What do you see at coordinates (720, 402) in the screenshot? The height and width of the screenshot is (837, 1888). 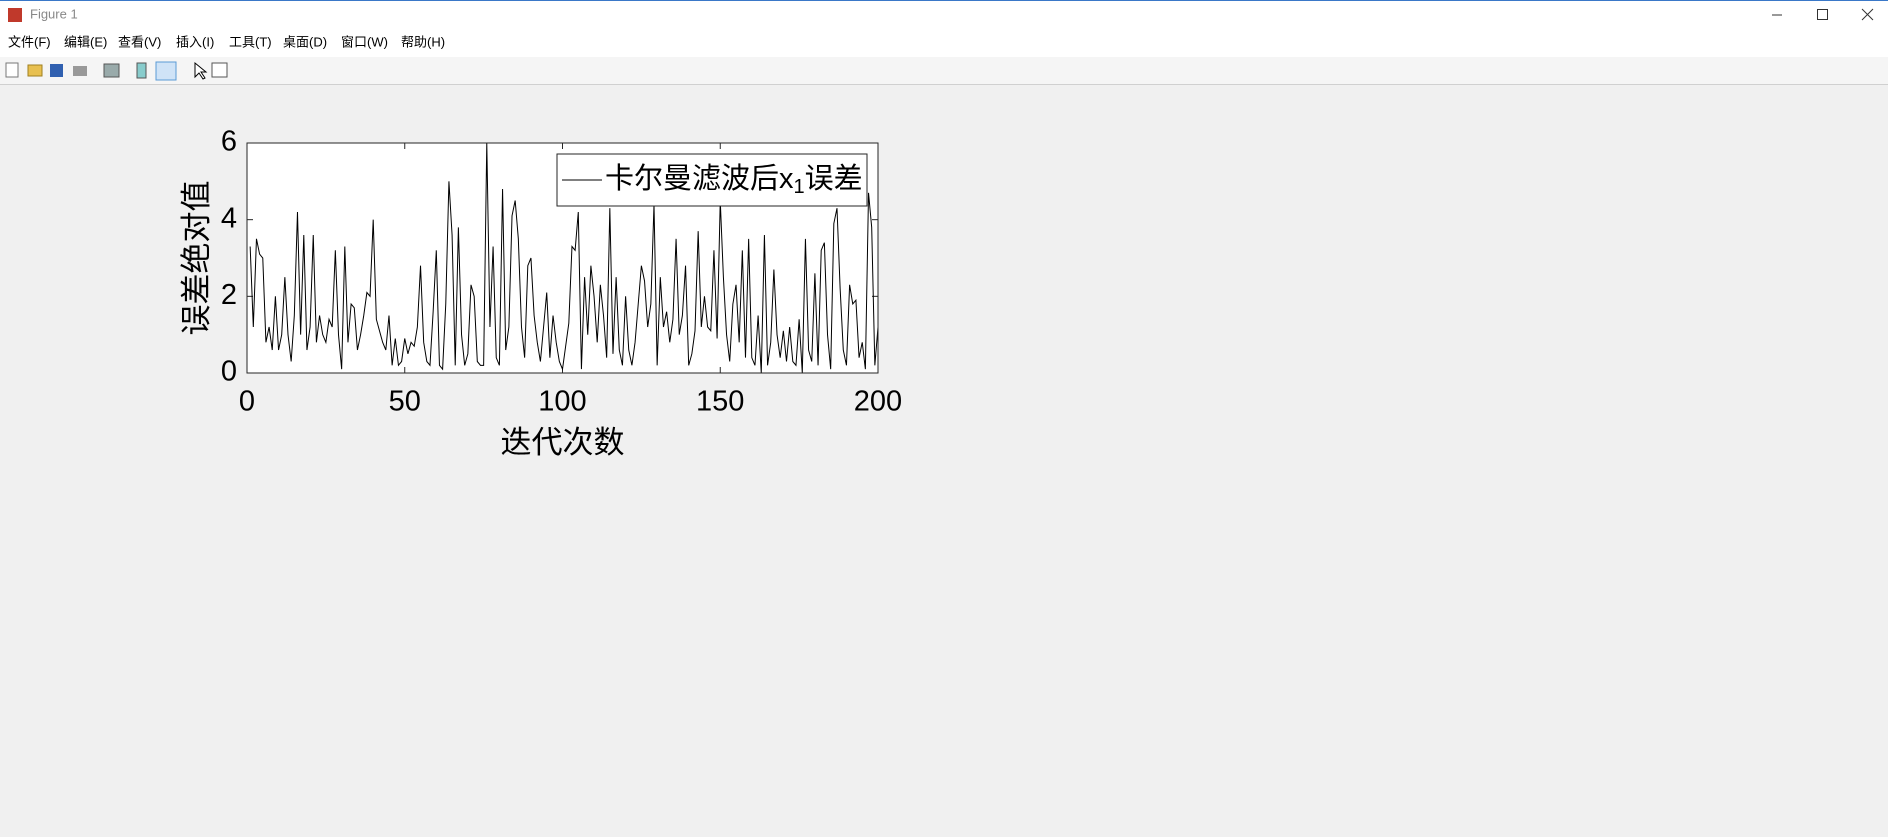 I see `x-tick-label: 150` at bounding box center [720, 402].